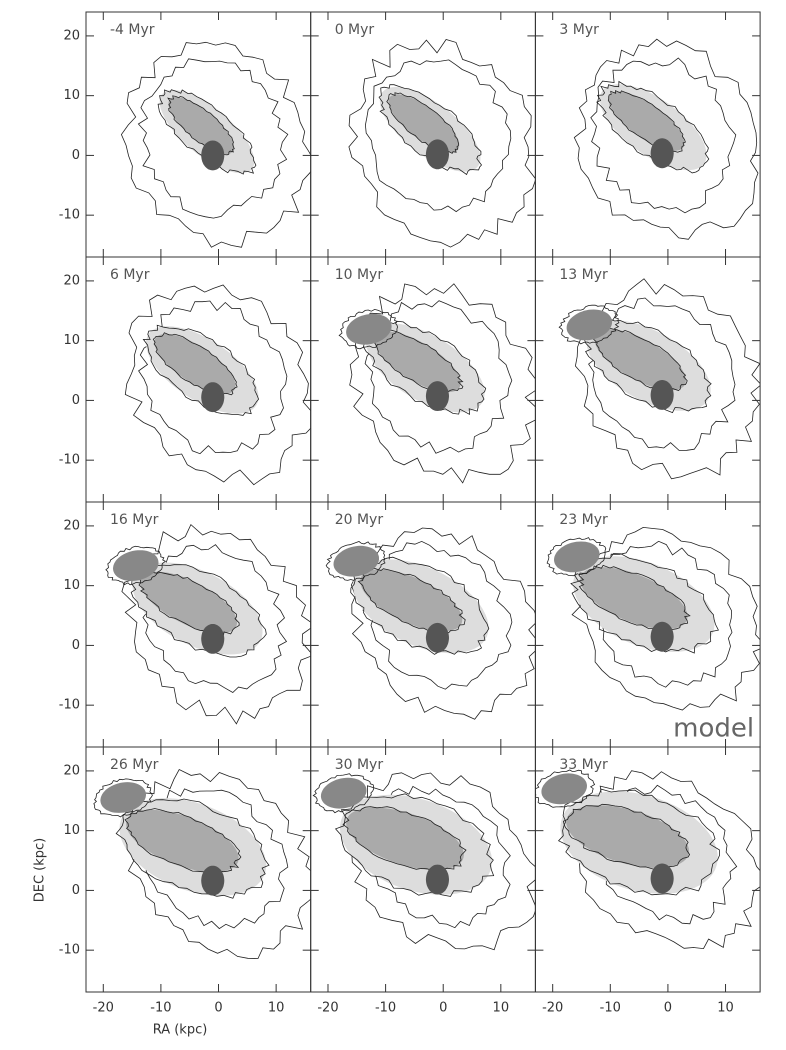  I want to click on panel-label: 0 Myr, so click(355, 30).